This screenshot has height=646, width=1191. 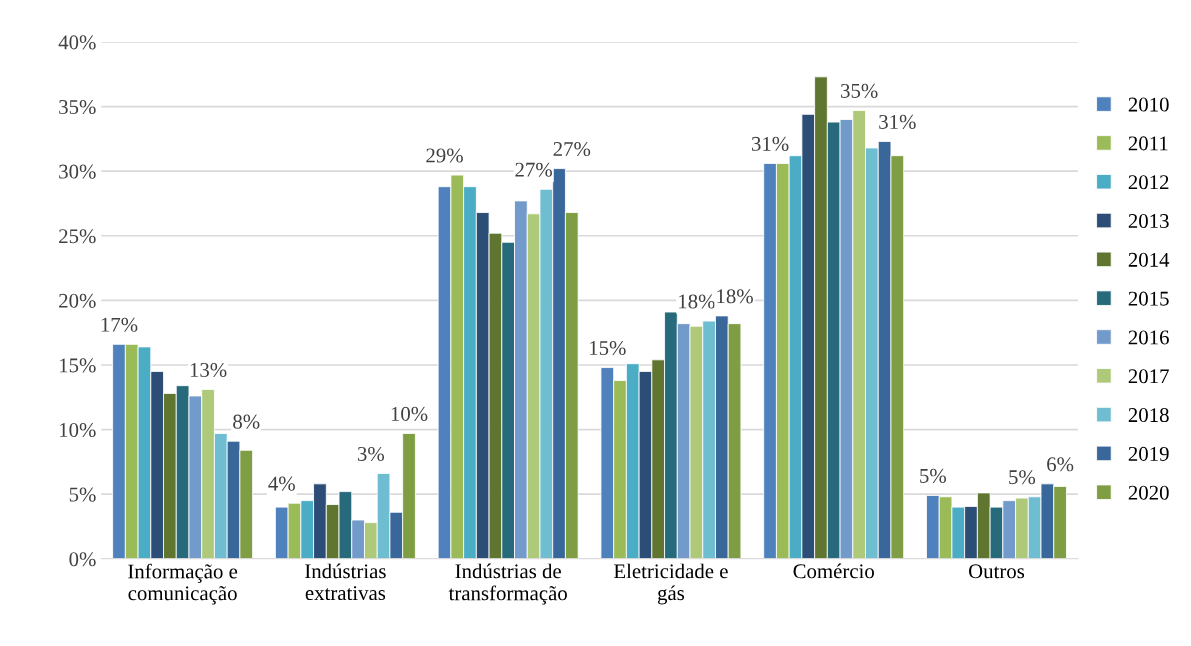 What do you see at coordinates (1148, 337) in the screenshot?
I see `legend-label: 2016` at bounding box center [1148, 337].